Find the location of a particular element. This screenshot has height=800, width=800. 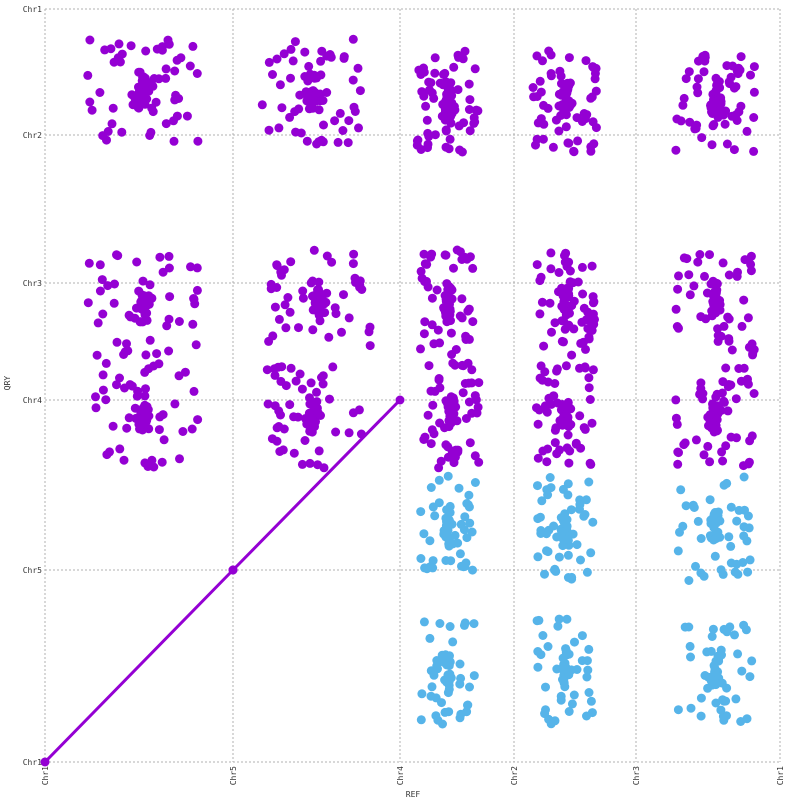

y-tick-label: Chr1 is located at coordinates (32, 9).